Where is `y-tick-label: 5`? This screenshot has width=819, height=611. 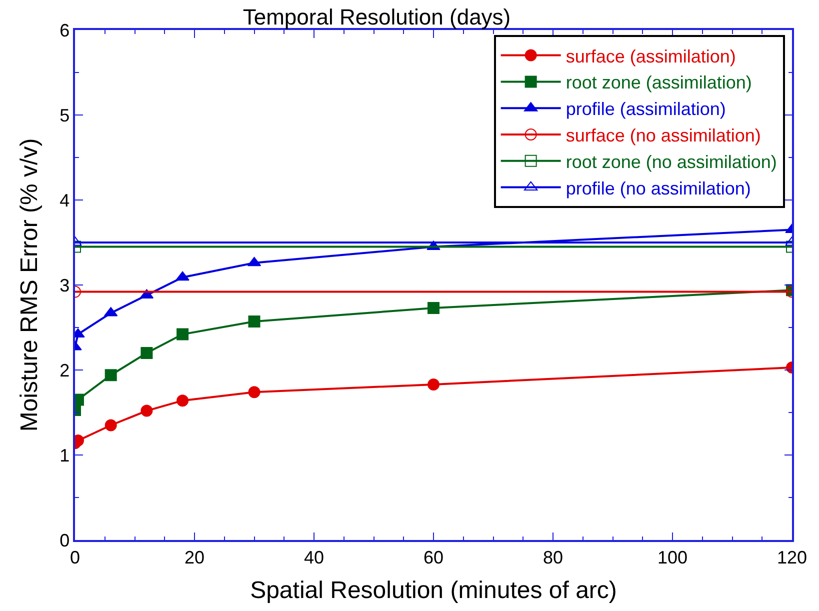
y-tick-label: 5 is located at coordinates (65, 115).